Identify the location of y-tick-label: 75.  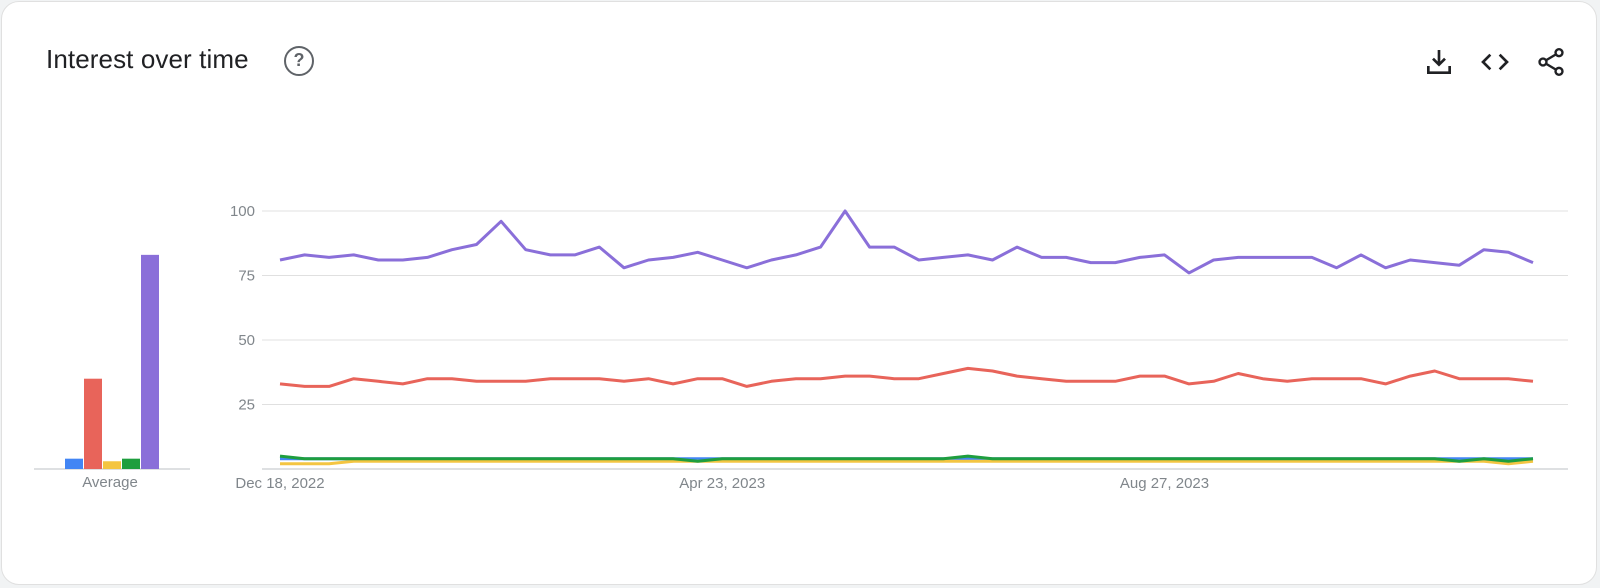
(246, 276).